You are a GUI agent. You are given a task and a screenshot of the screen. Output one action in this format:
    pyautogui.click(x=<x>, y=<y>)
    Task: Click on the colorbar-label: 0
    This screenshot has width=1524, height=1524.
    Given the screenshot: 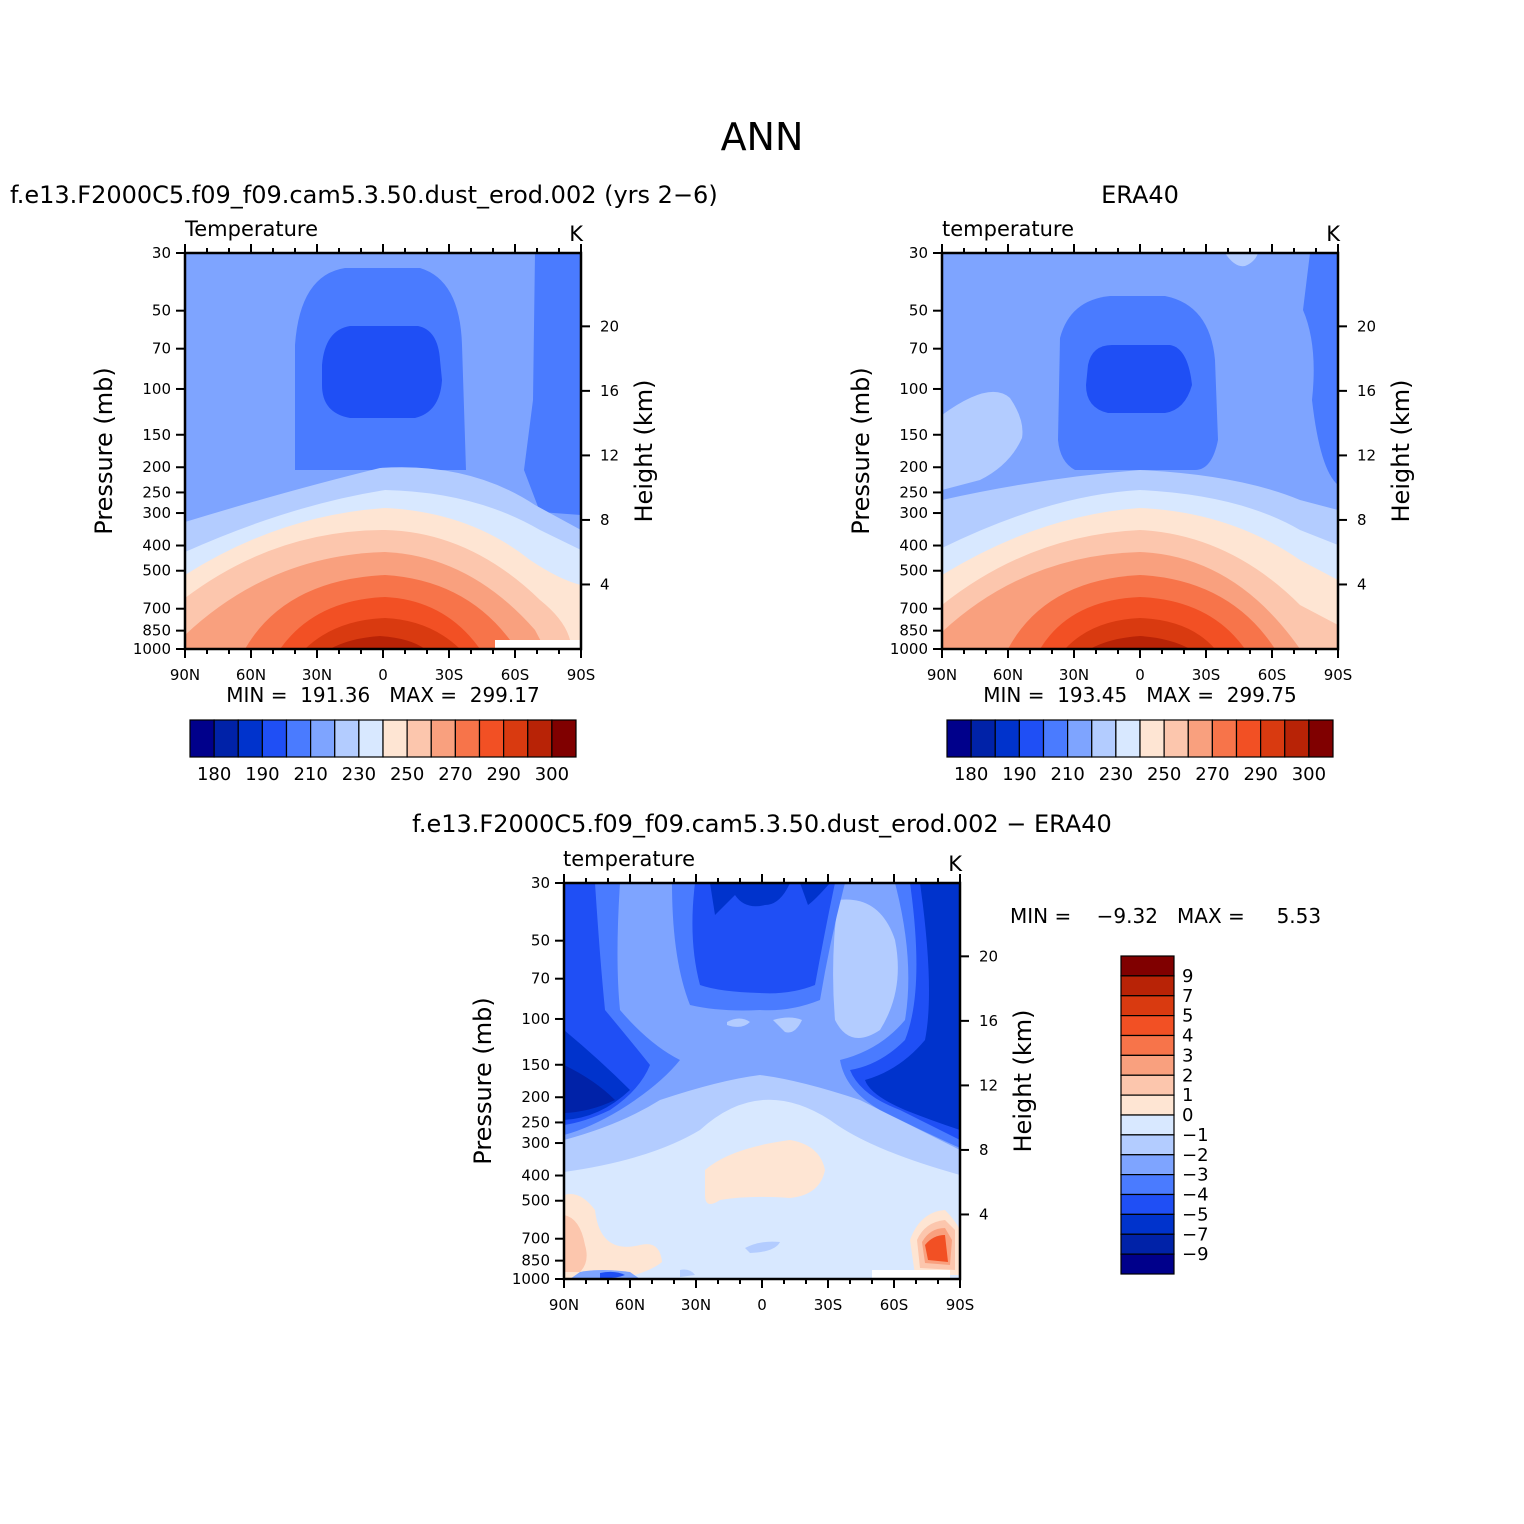 What is the action you would take?
    pyautogui.click(x=1187, y=1115)
    